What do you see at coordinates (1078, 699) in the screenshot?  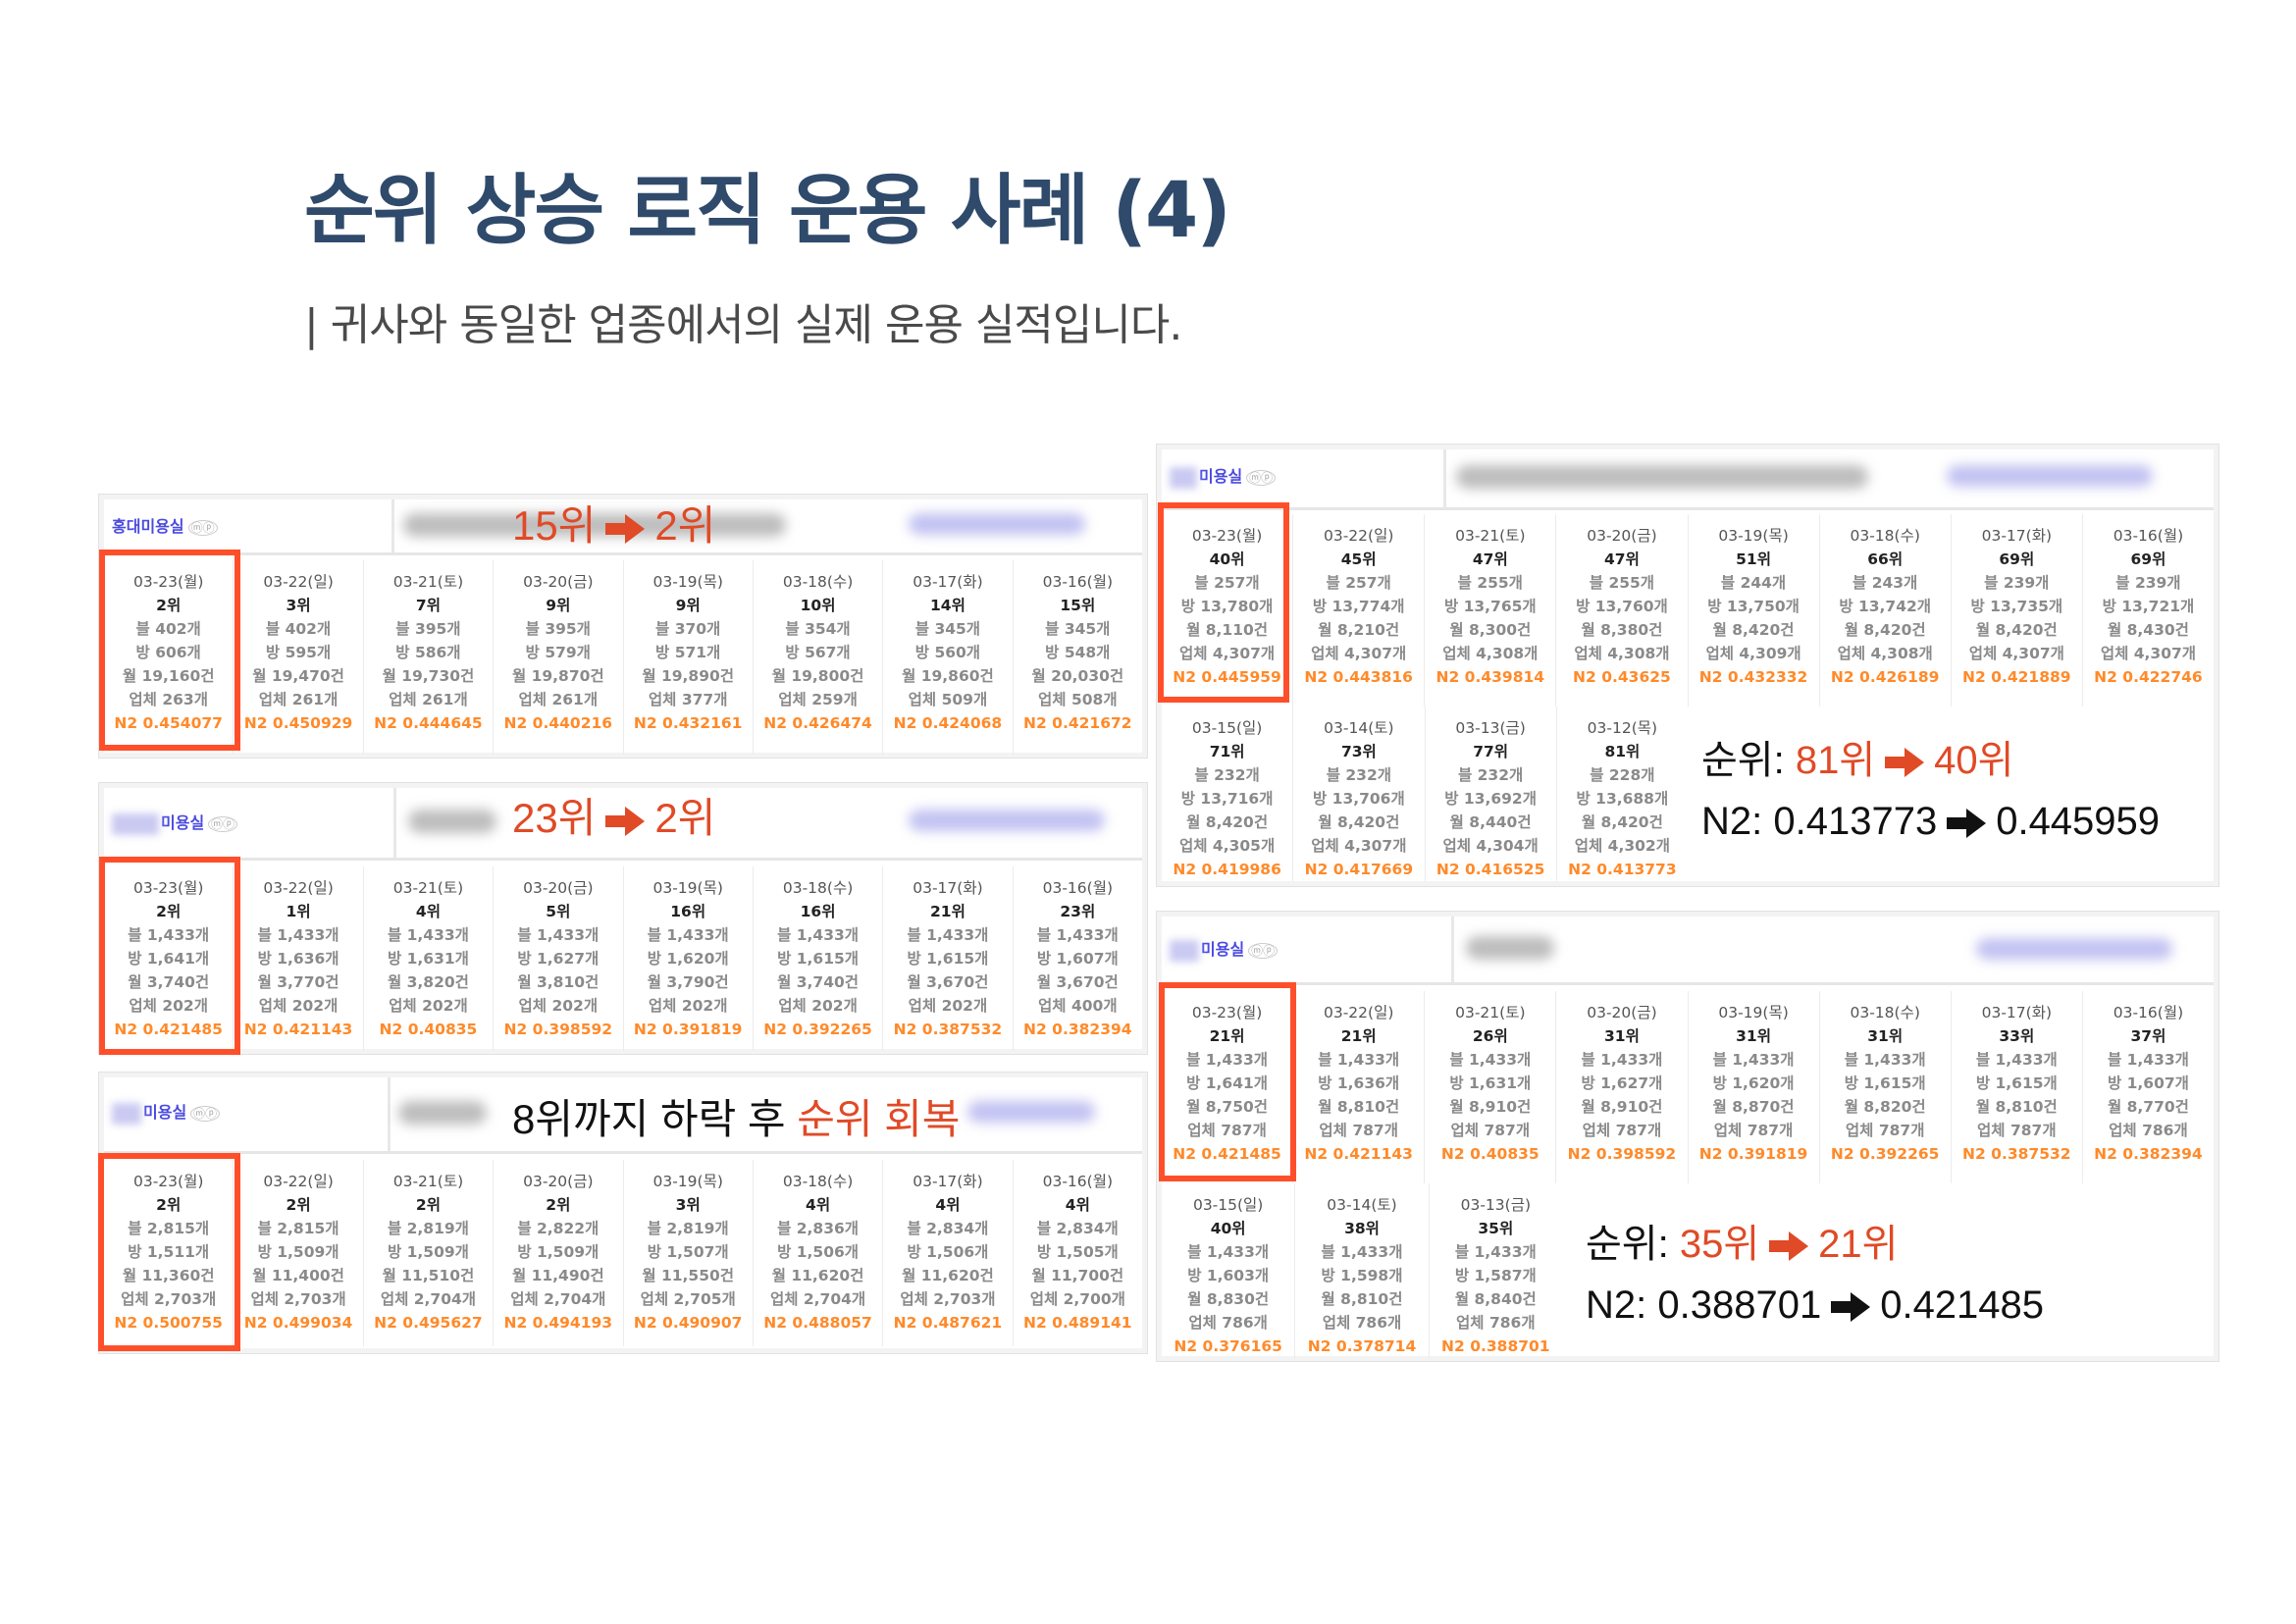 I see `business-count: 업체 508개` at bounding box center [1078, 699].